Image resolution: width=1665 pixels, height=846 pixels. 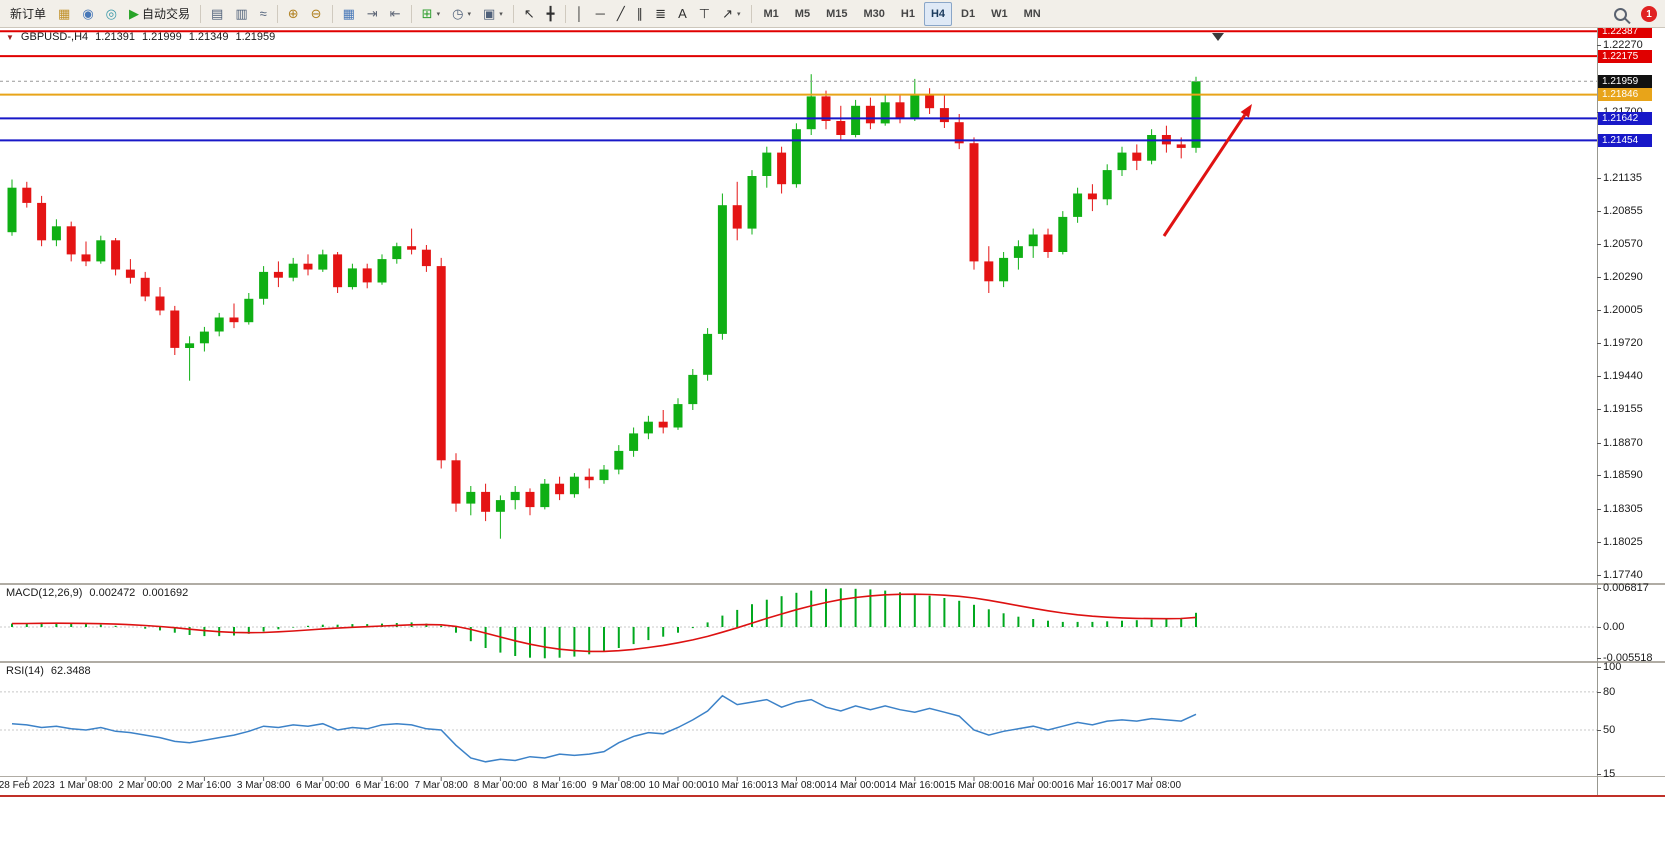 I want to click on timeframe-m15-button-label: M15, so click(x=837, y=13).